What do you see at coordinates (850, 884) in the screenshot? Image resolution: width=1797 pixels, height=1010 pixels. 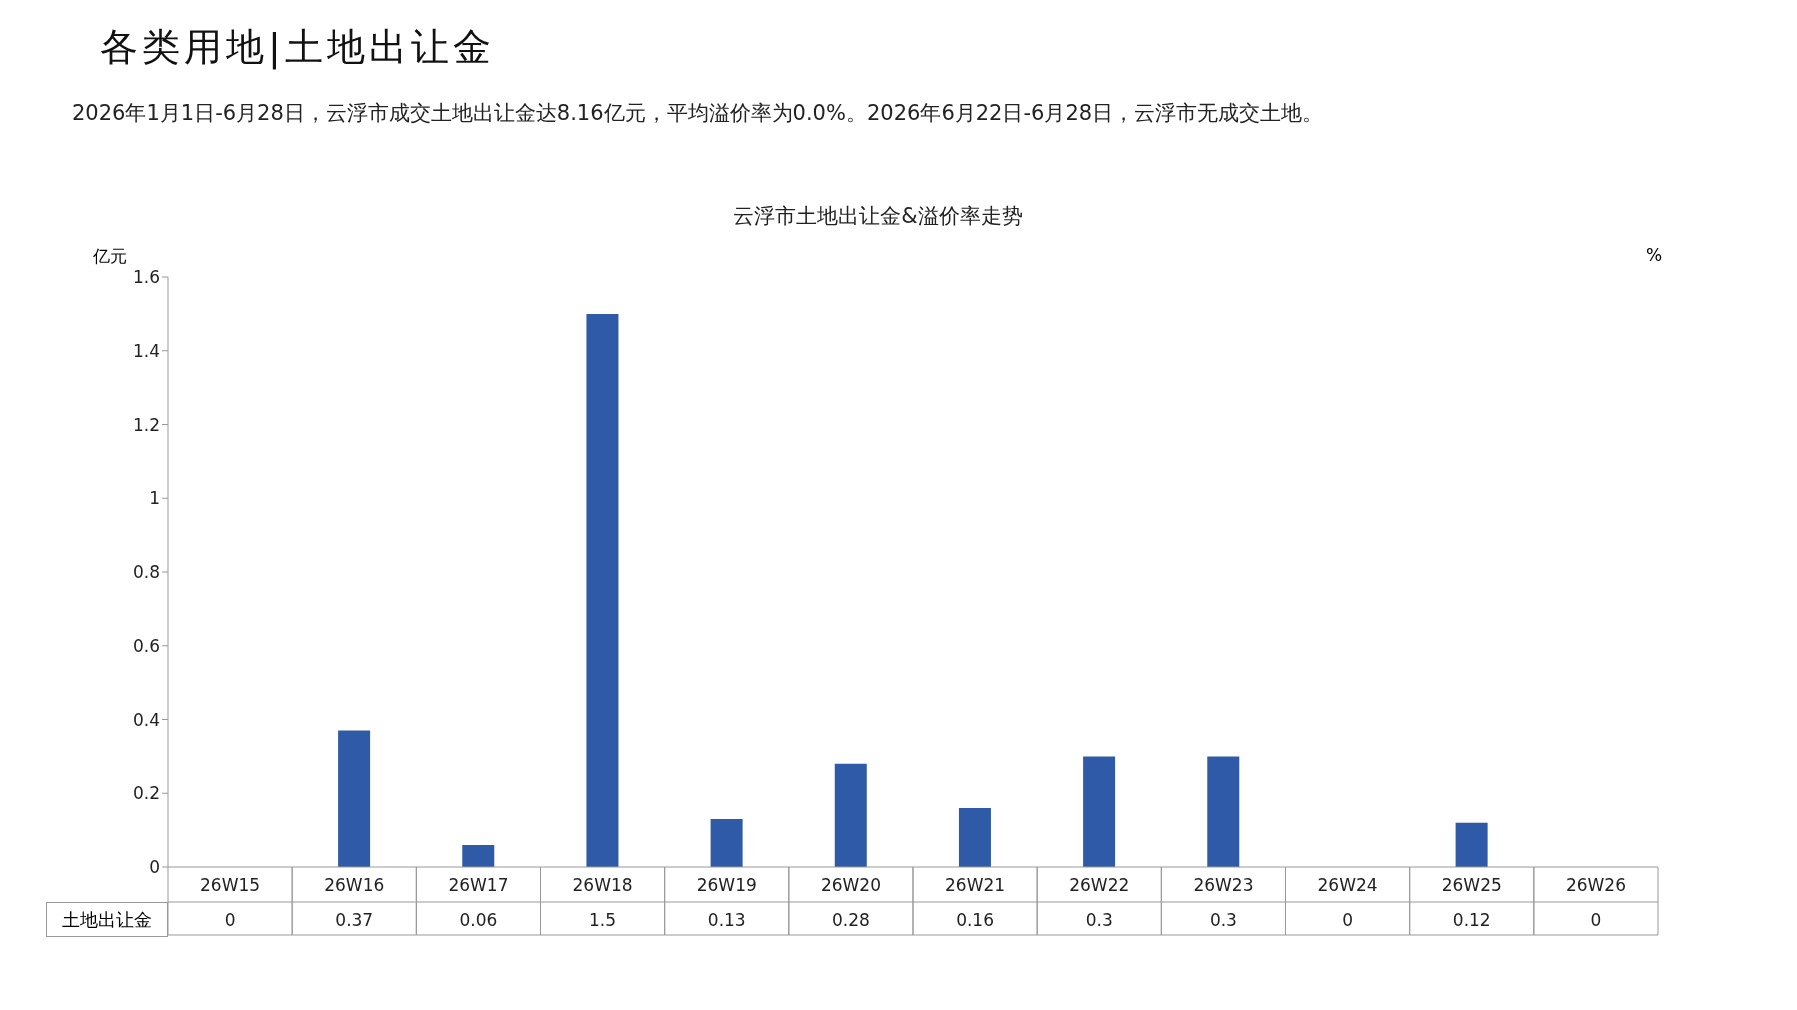 I see `x-tick-label: 26W20` at bounding box center [850, 884].